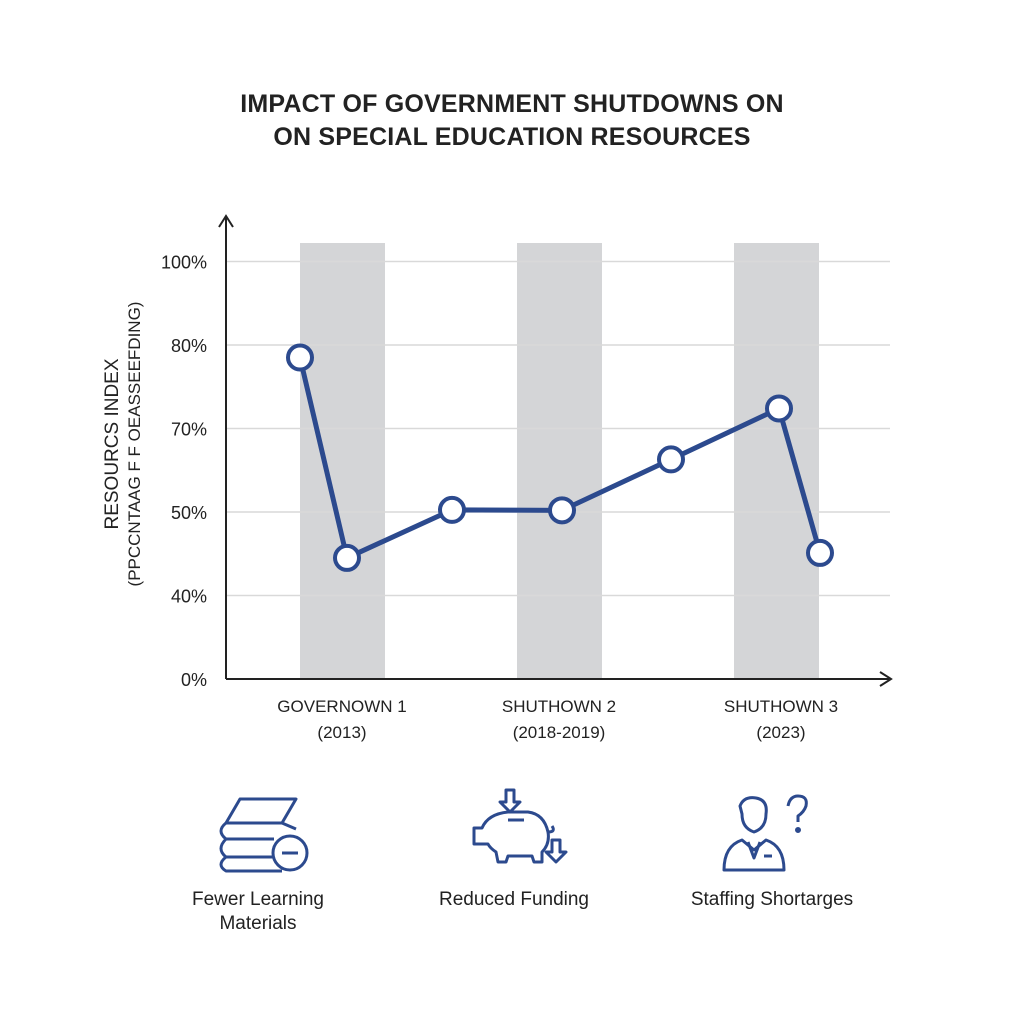 This screenshot has height=1024, width=1024. What do you see at coordinates (194, 680) in the screenshot?
I see `y-tick-label: 0%` at bounding box center [194, 680].